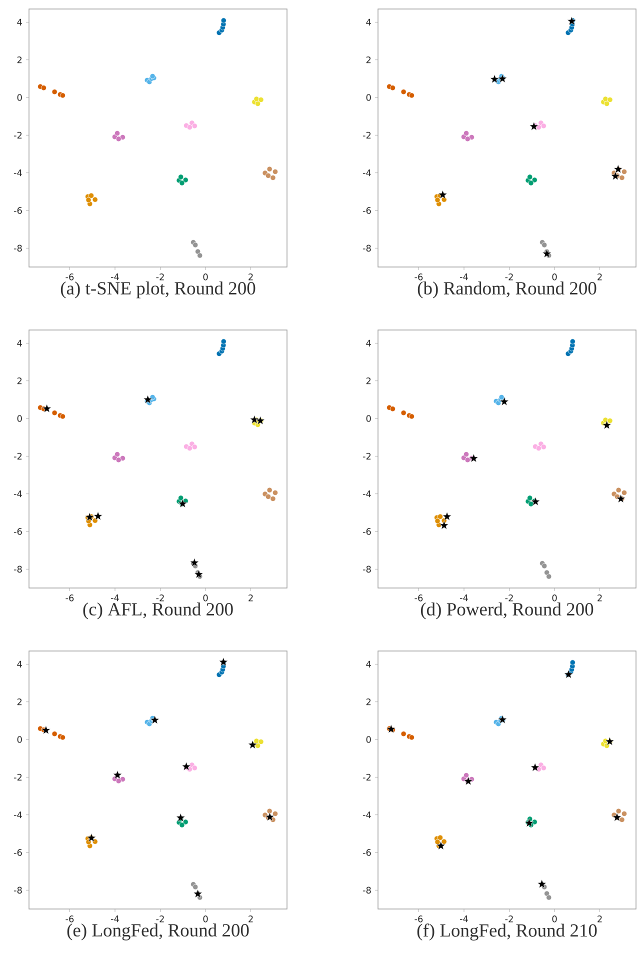  Describe the element at coordinates (507, 290) in the screenshot. I see `text: (b) Random, Round 200` at that location.